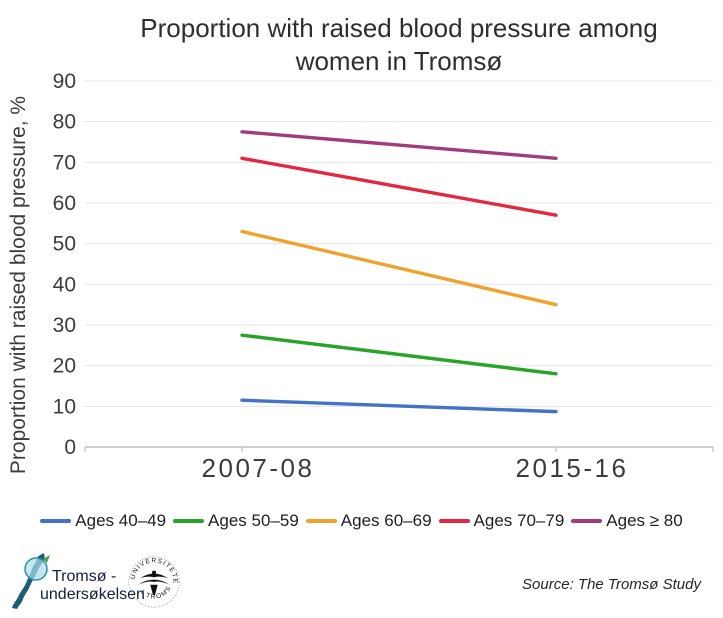  Describe the element at coordinates (64, 284) in the screenshot. I see `y-tick-label: 40` at that location.